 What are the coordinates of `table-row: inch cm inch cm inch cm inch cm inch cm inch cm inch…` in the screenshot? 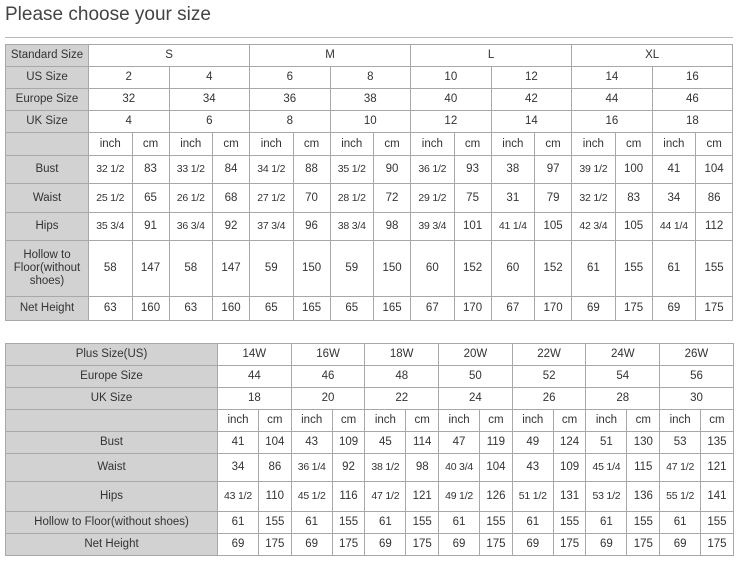 It's located at (369, 144).